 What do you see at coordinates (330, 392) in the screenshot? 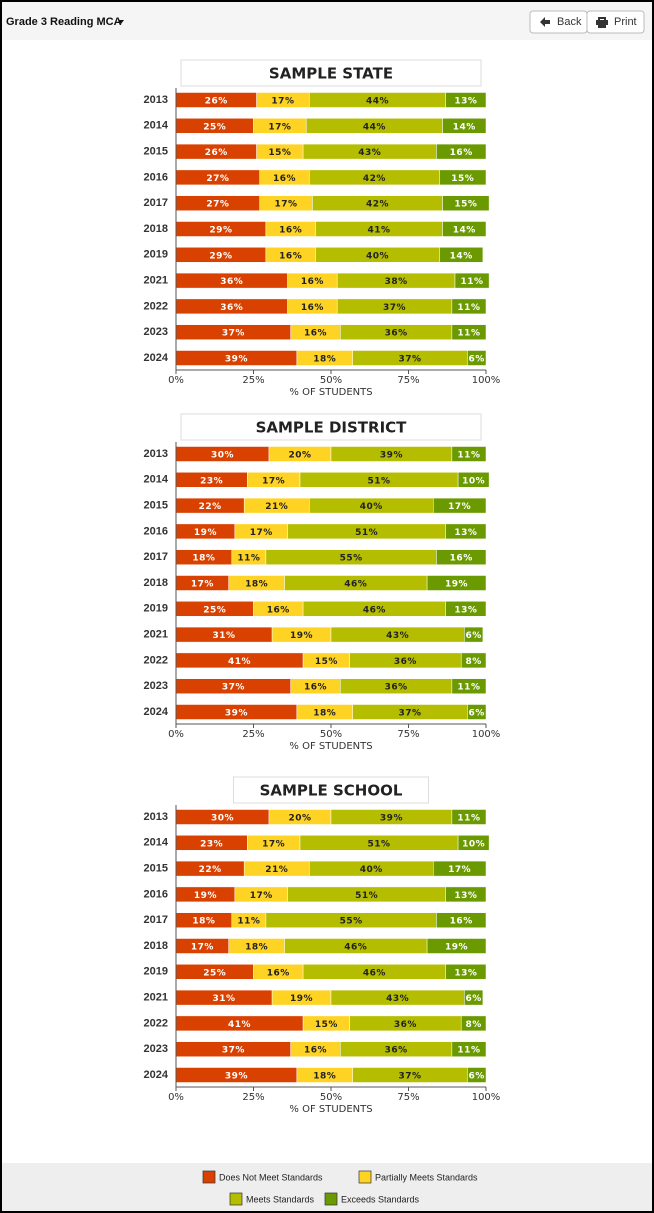
I see `x-axis-title: % OF STUDENTS` at bounding box center [330, 392].